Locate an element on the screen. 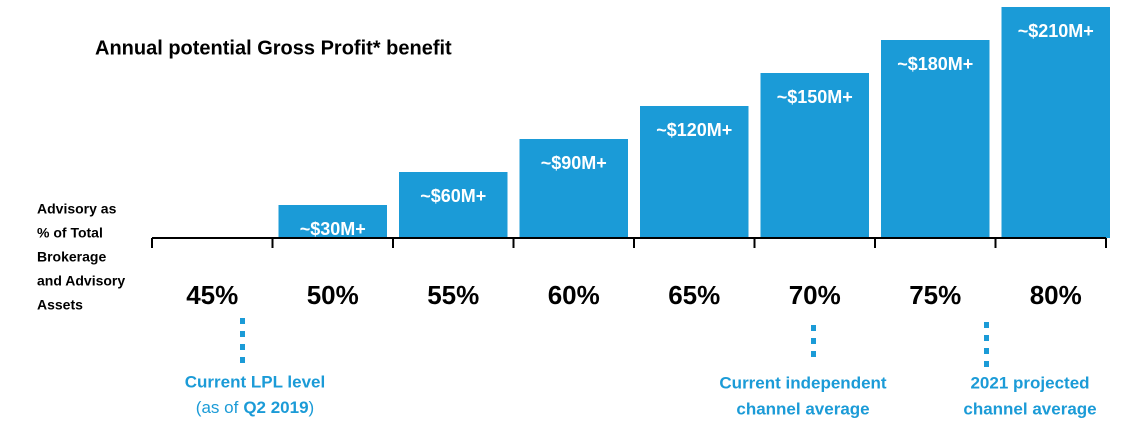 This screenshot has height=426, width=1142. value-label: ~$60M+ is located at coordinates (453, 196).